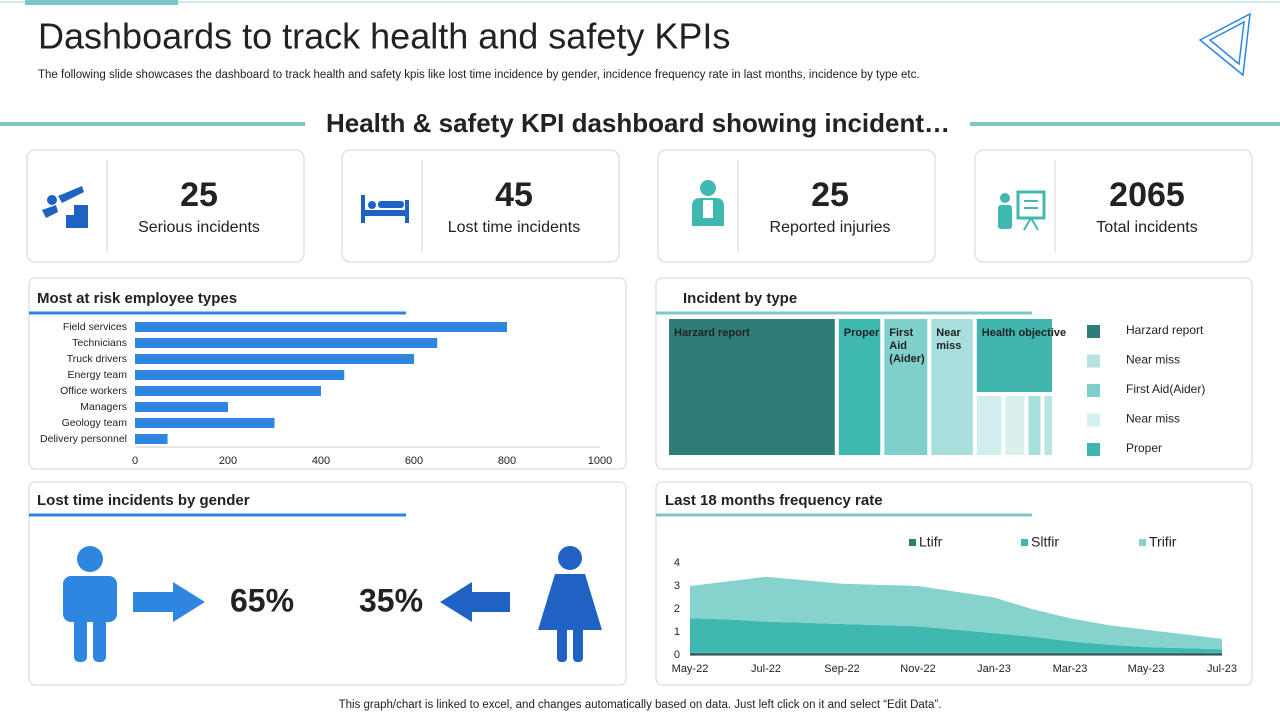  Describe the element at coordinates (1070, 669) in the screenshot. I see `x-tick-label: Mar-23` at that location.